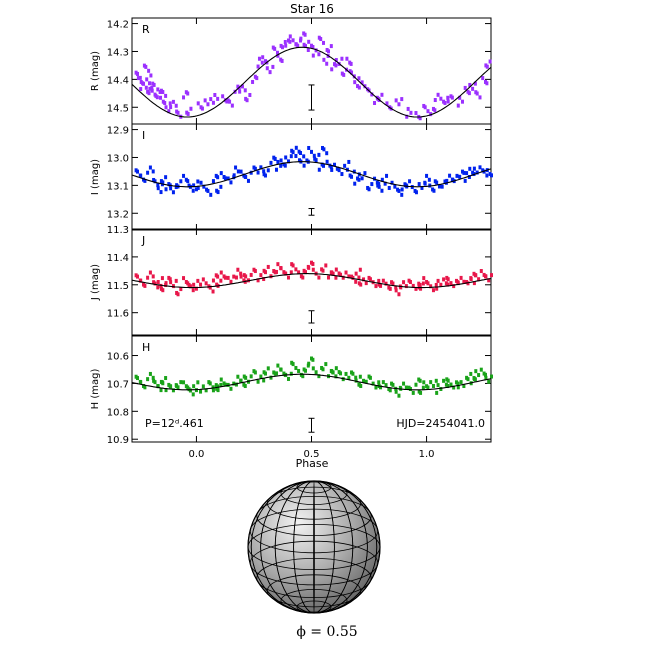 The width and height of the screenshot is (654, 654). What do you see at coordinates (118, 384) in the screenshot?
I see `y-tick-label: 10.7` at bounding box center [118, 384].